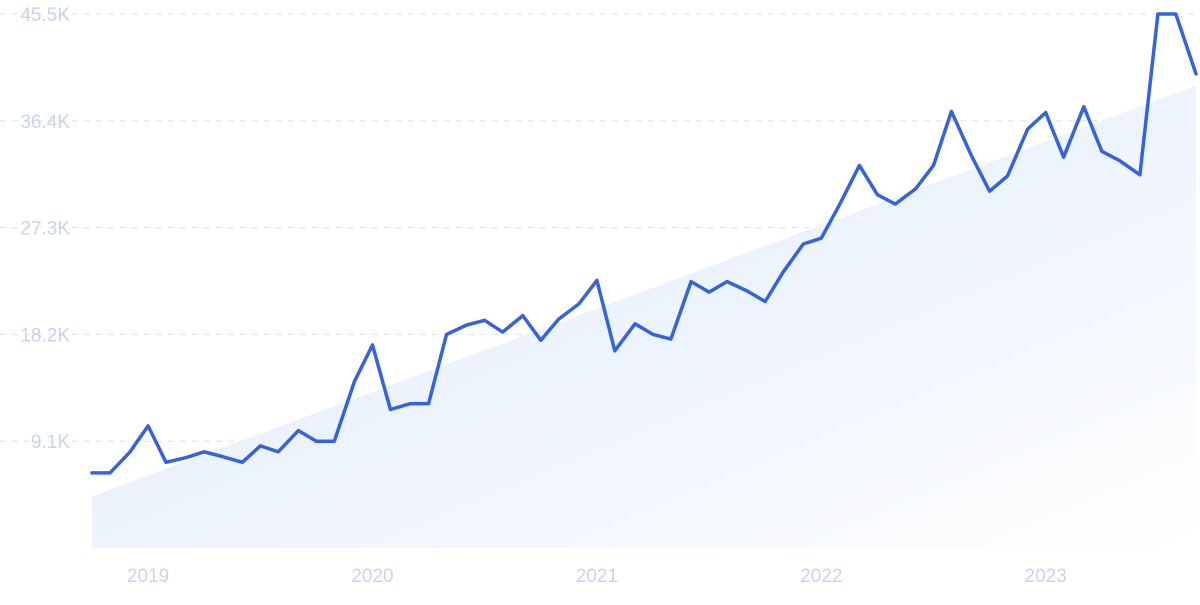 The width and height of the screenshot is (1200, 605). Describe the element at coordinates (50, 442) in the screenshot. I see `y-tick-label-0: 9.1K` at that location.